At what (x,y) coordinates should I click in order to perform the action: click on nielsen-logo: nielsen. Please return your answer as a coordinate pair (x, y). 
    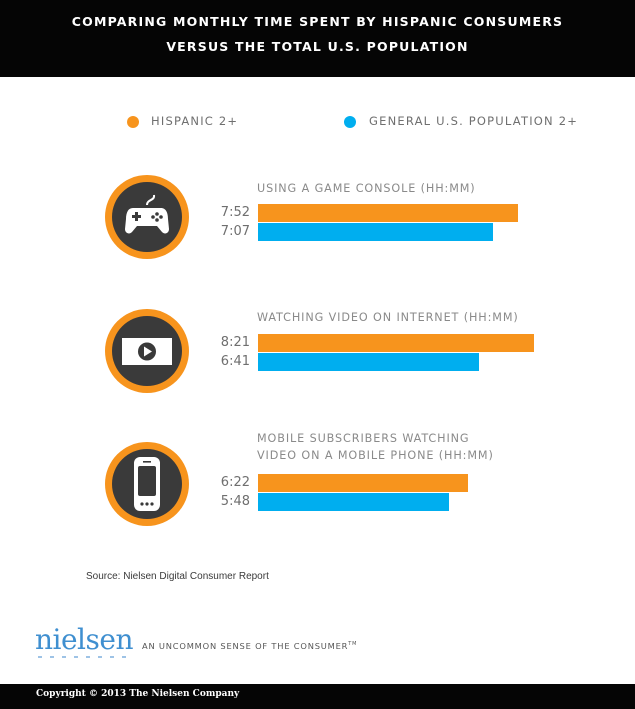
    Looking at the image, I should click on (84, 639).